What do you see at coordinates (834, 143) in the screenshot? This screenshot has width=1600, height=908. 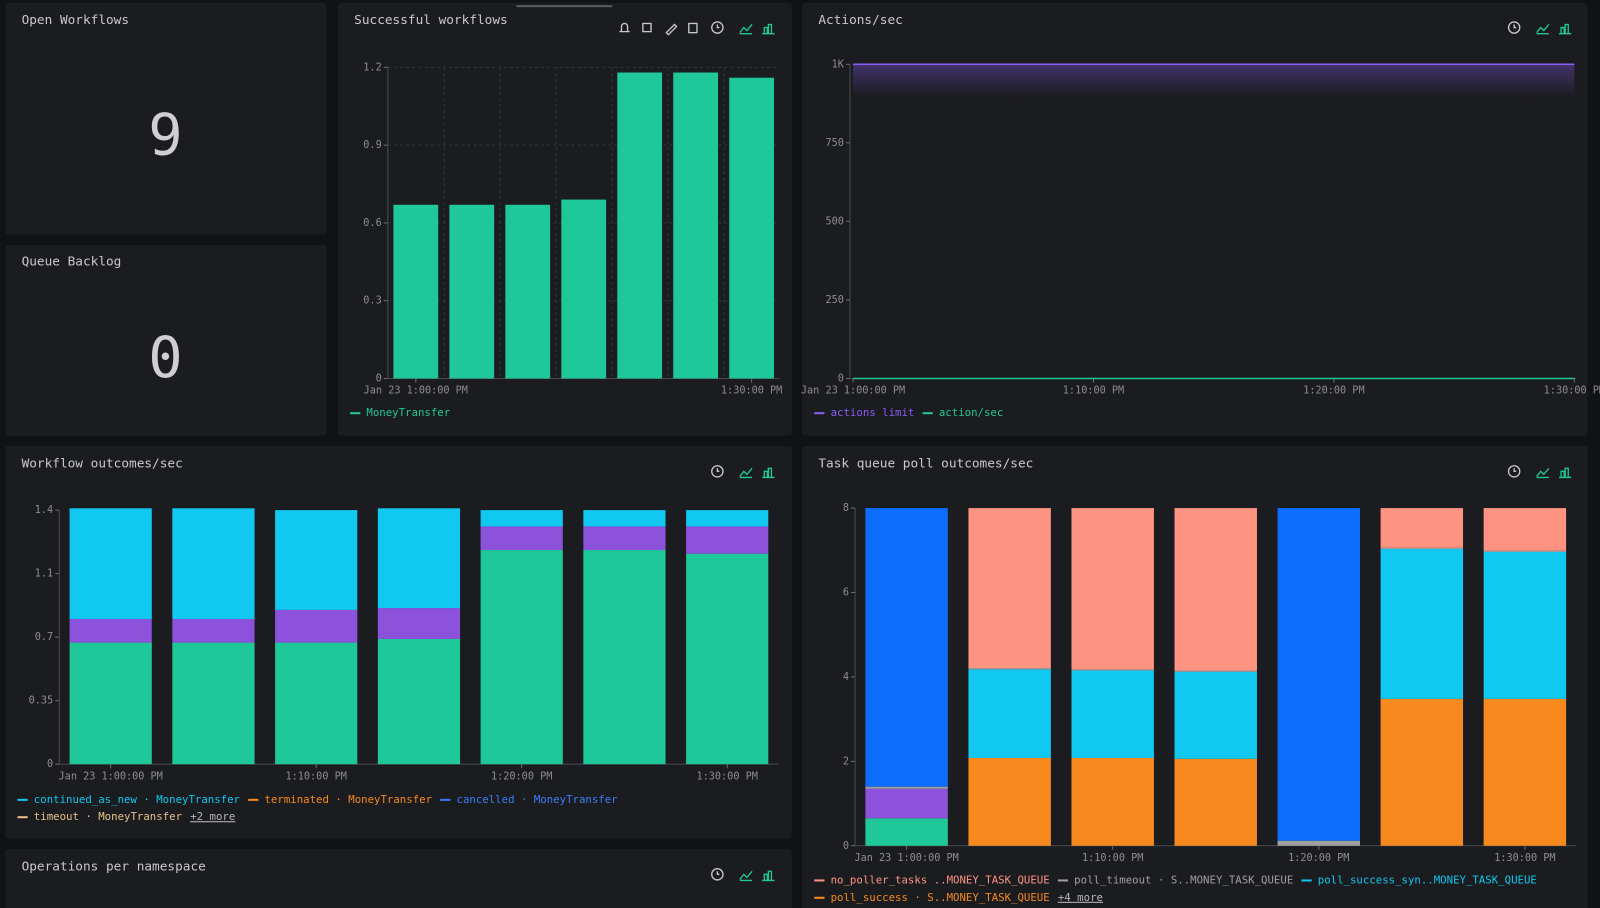 I see `y-tick-label: 750` at bounding box center [834, 143].